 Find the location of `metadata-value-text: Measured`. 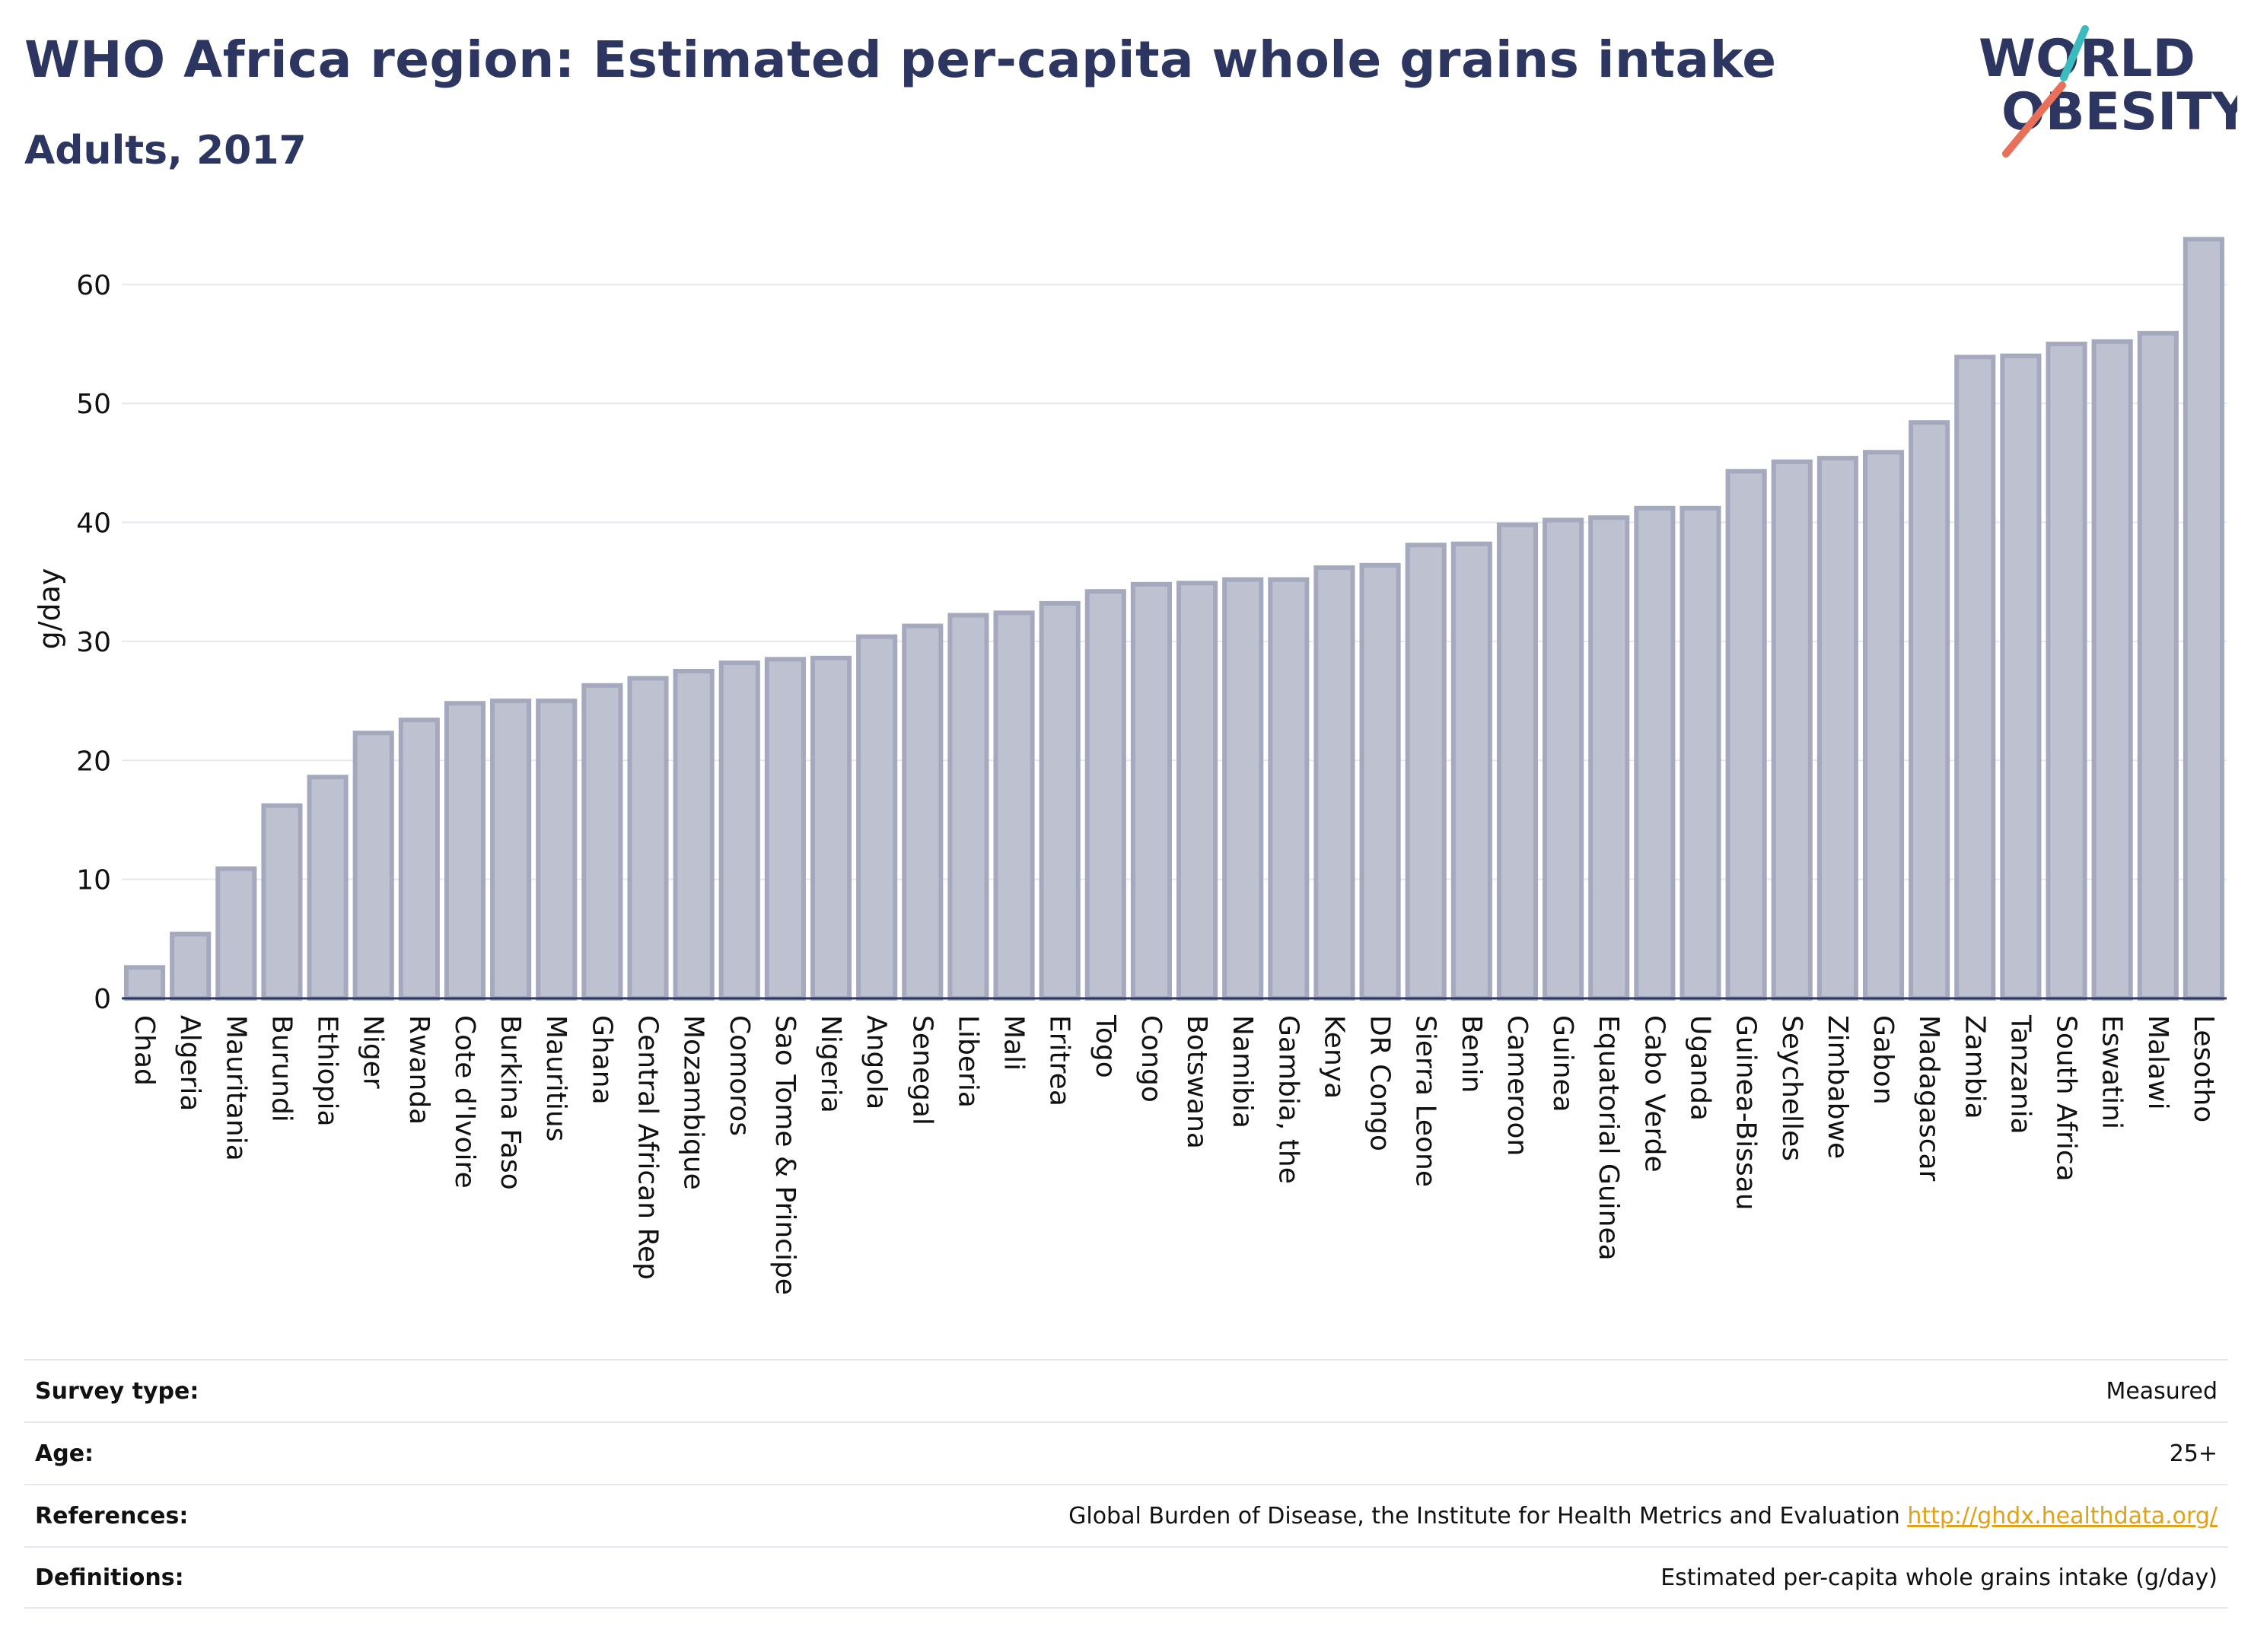

metadata-value-text: Measured is located at coordinates (2162, 1391).